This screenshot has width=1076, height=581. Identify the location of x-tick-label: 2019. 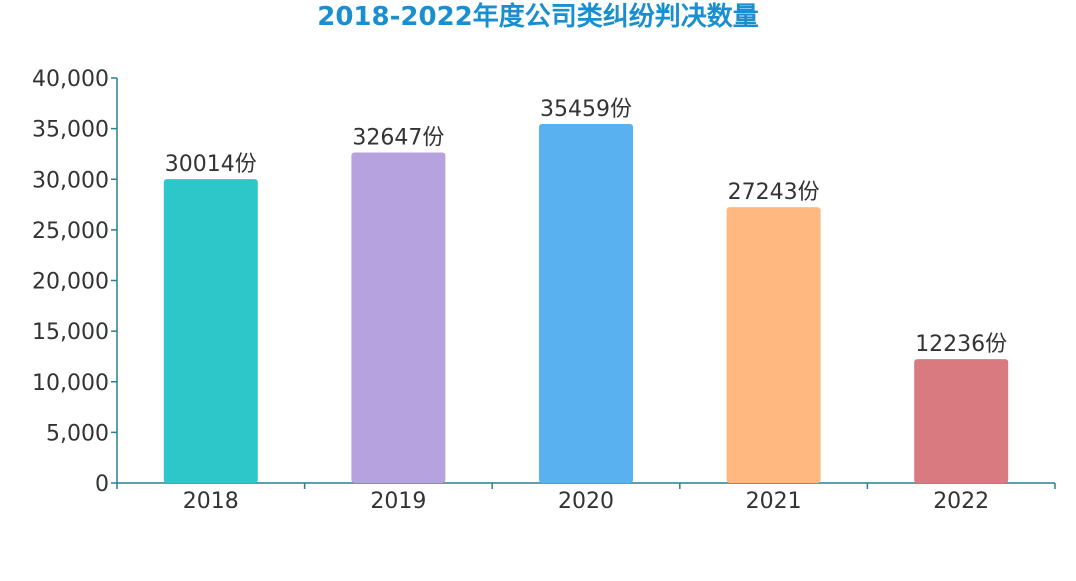
(398, 501).